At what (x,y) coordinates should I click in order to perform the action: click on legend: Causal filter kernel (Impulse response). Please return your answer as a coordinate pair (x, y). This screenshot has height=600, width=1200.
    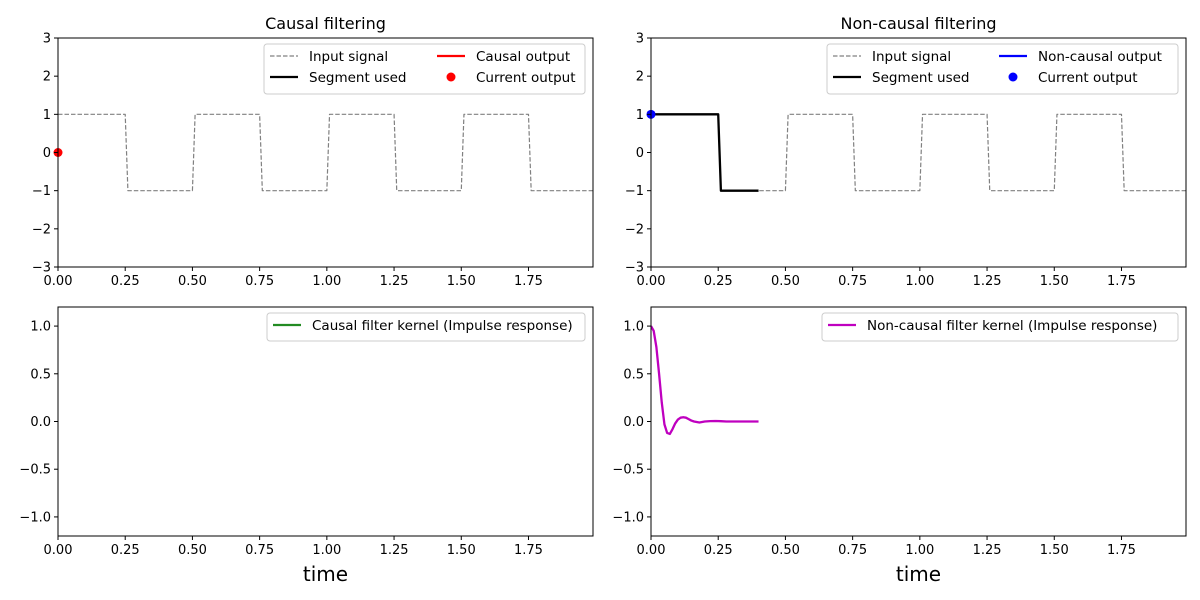
    Looking at the image, I should click on (426, 327).